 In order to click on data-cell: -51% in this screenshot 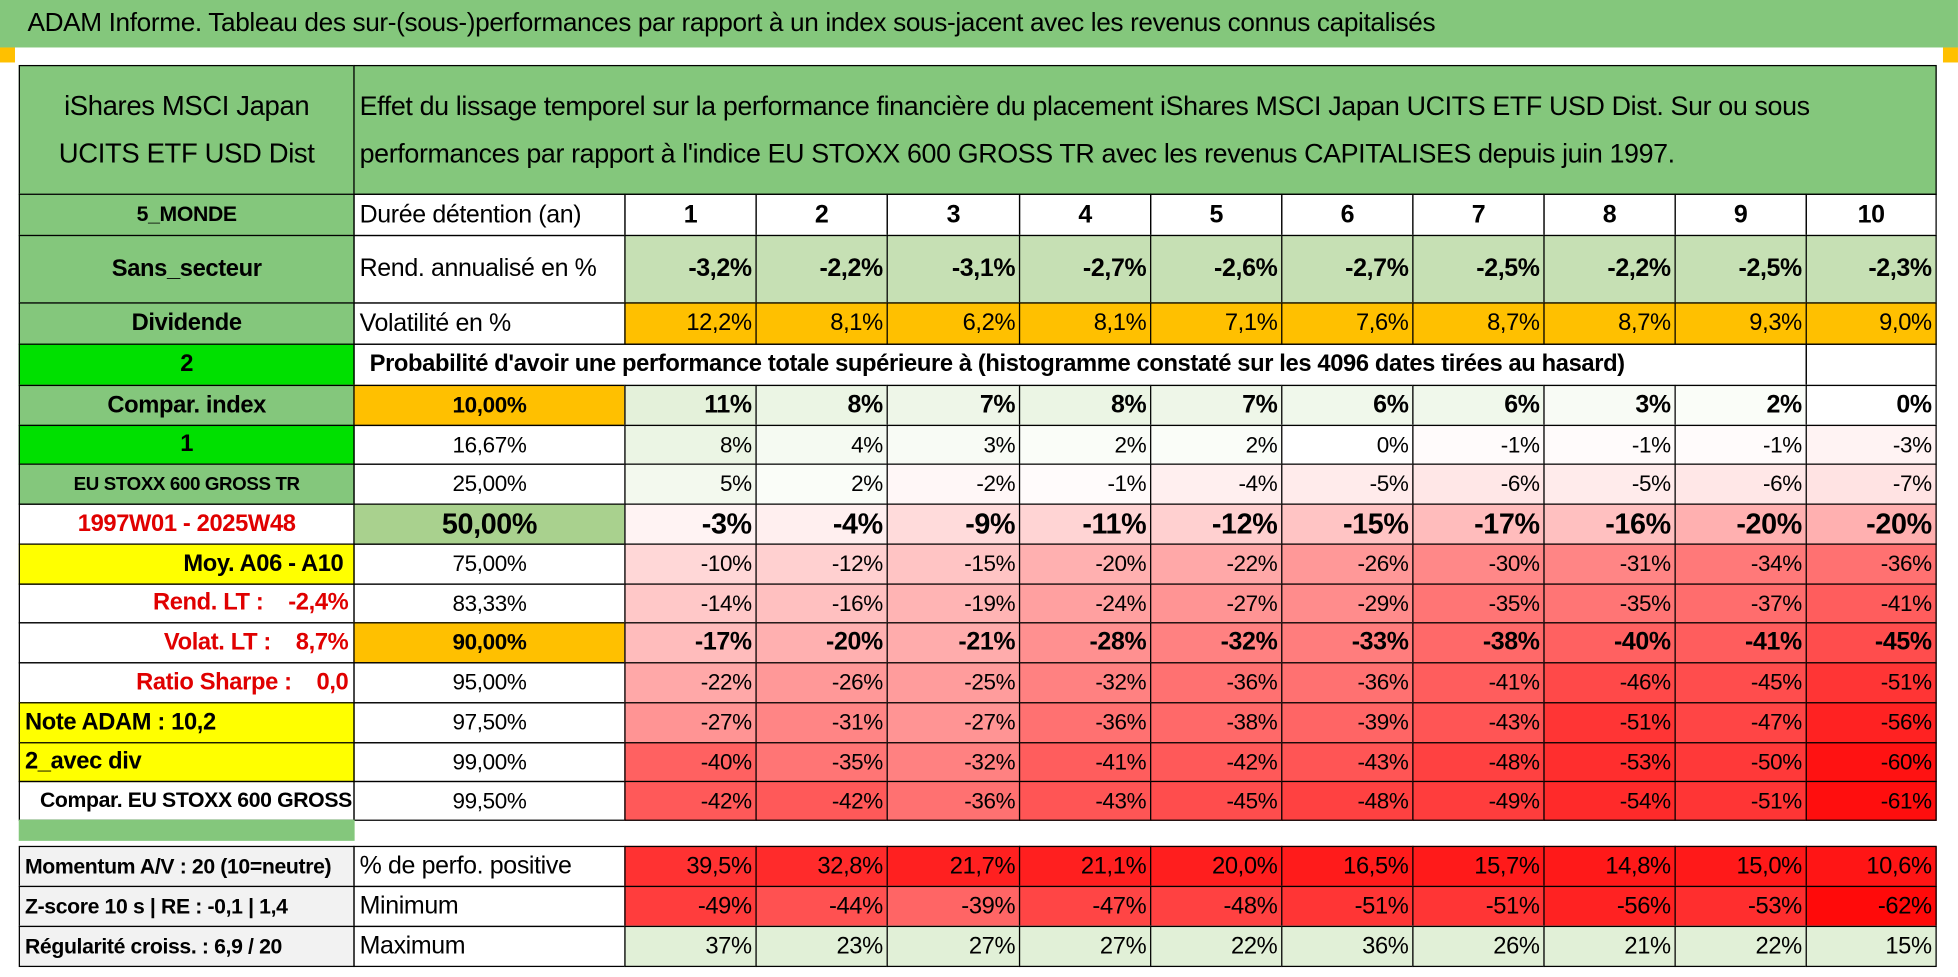, I will do `click(1609, 723)`.